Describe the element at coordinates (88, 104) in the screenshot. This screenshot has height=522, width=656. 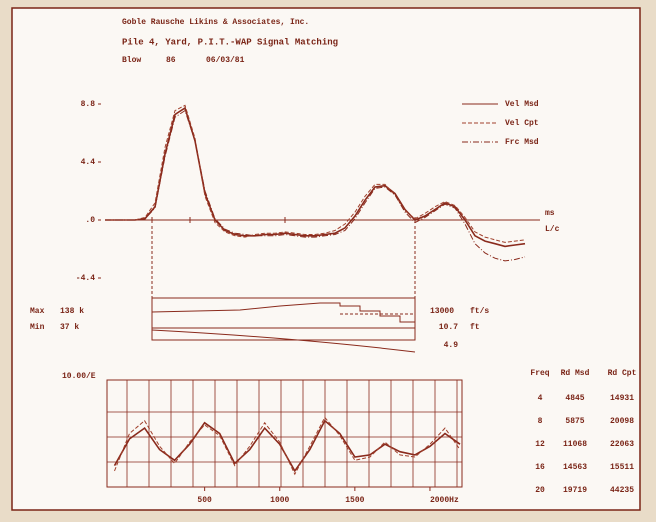
I see `y-tick-label: 8.8` at that location.